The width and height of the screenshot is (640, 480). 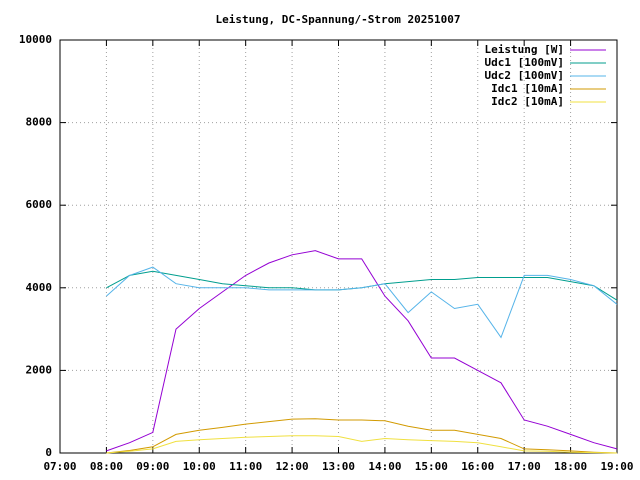 I want to click on chart-title: Leistung, DC-Spannung/-Strom 20251007, so click(x=337, y=19).